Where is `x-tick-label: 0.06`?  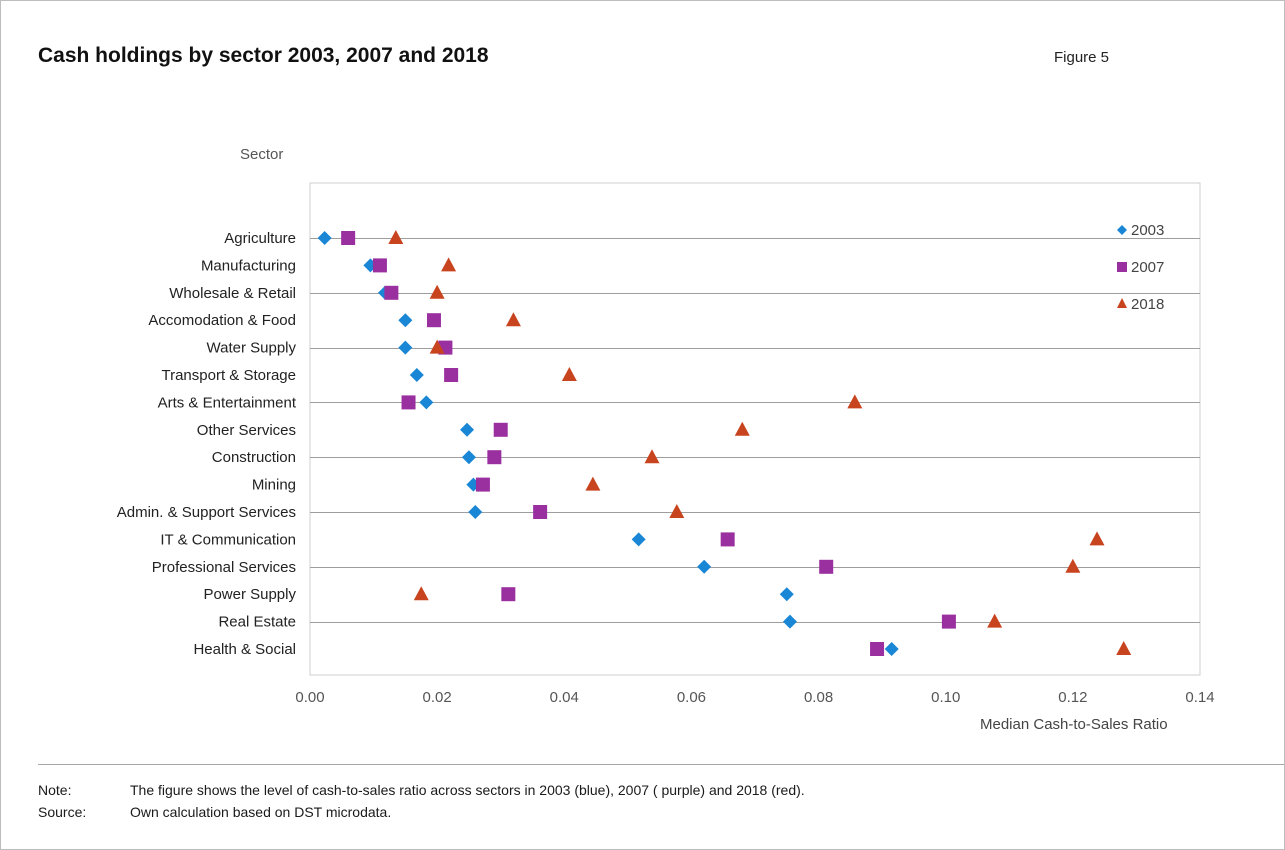
x-tick-label: 0.06 is located at coordinates (691, 697).